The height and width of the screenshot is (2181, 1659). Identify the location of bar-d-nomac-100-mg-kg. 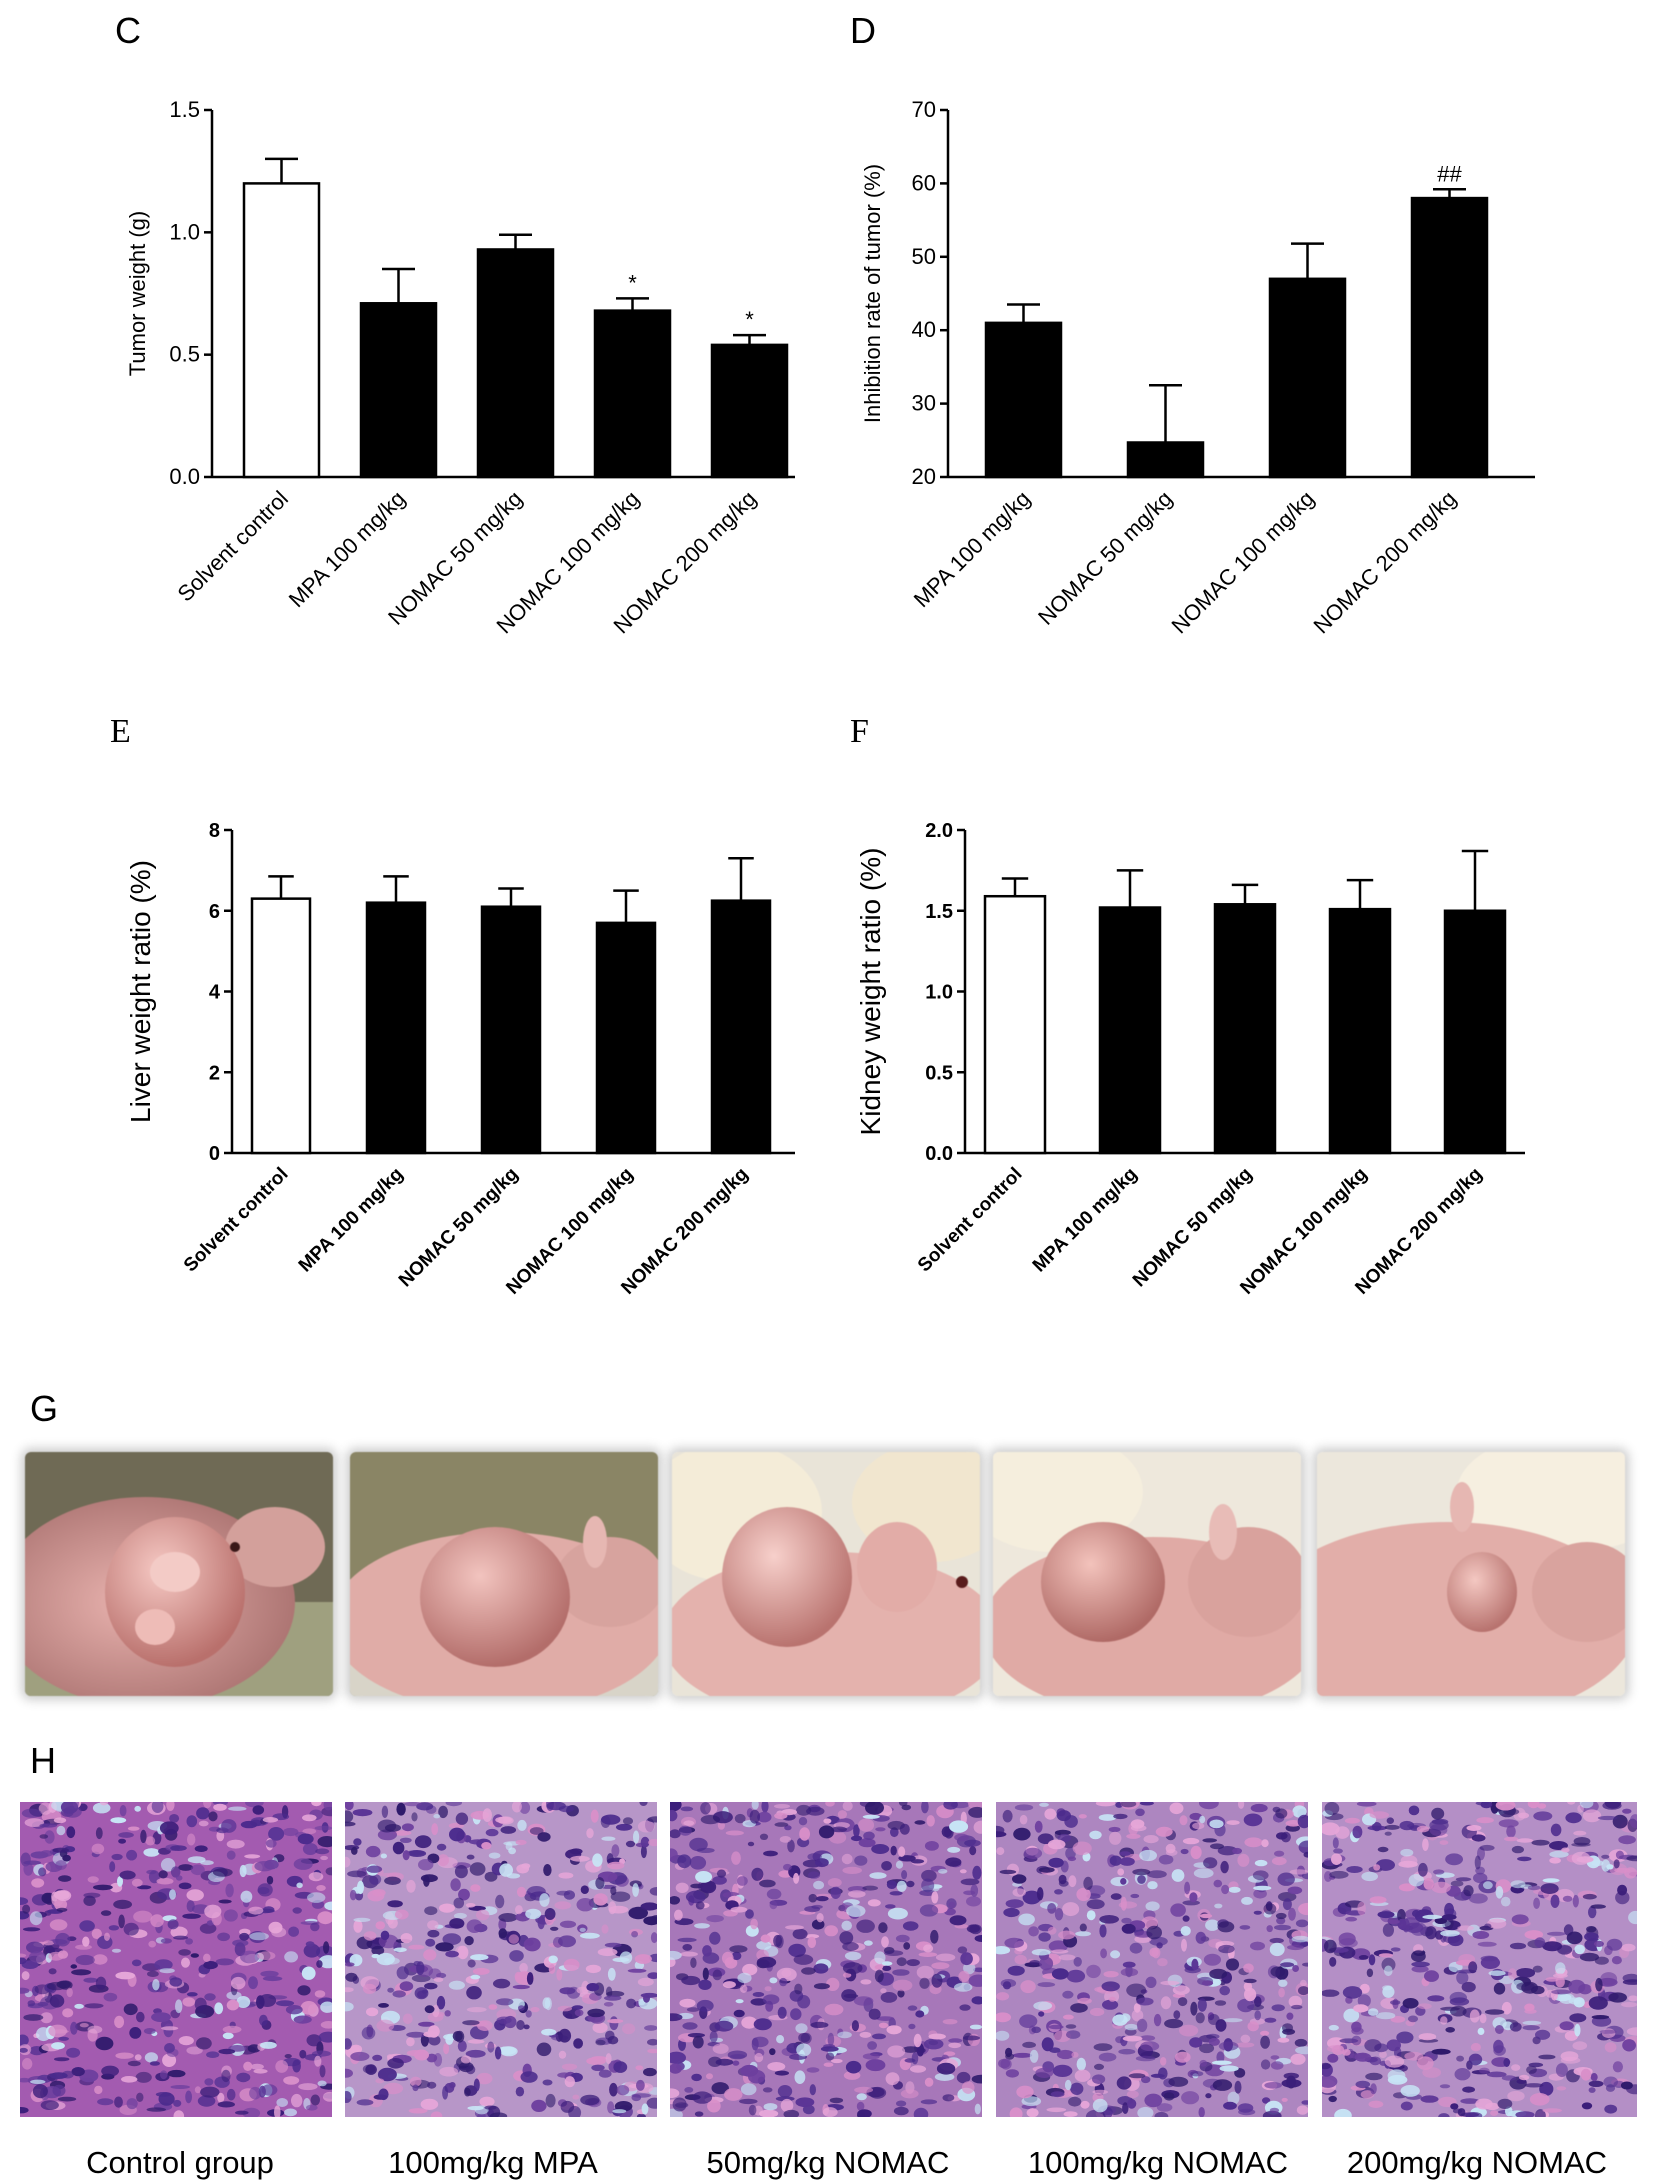
(1307, 378).